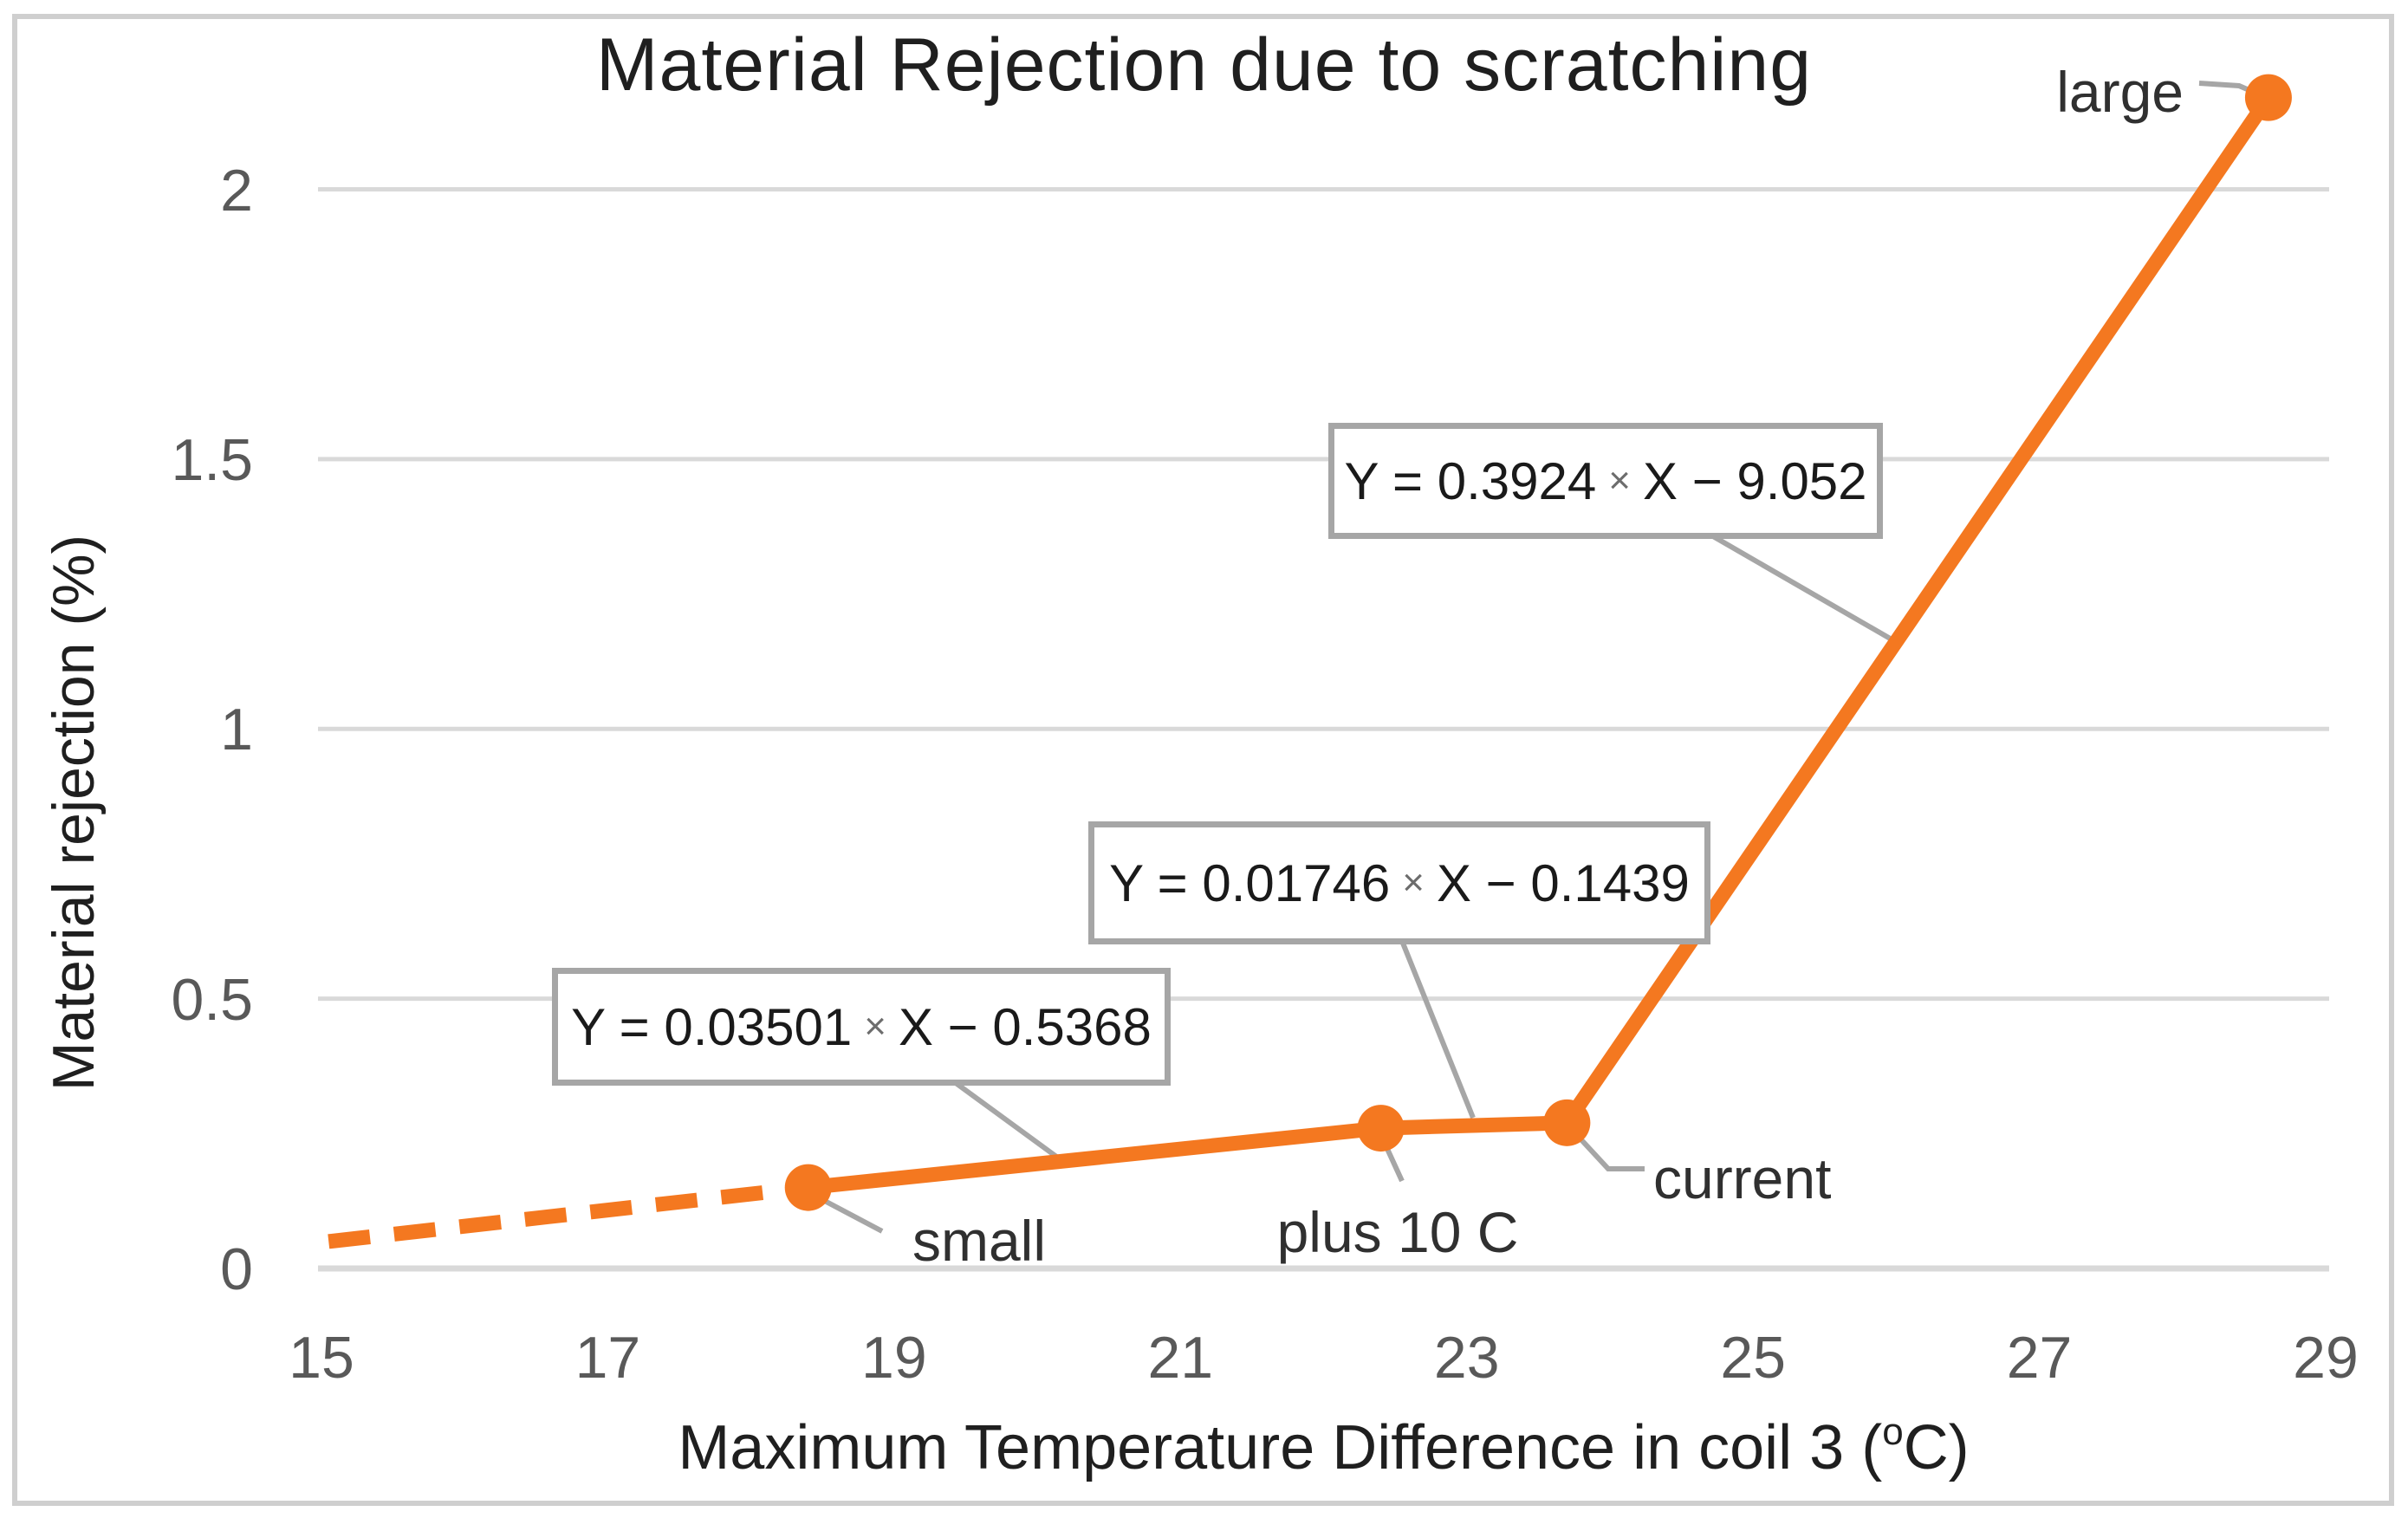 Image resolution: width=2408 pixels, height=1518 pixels. Describe the element at coordinates (1399, 882) in the screenshot. I see `equation-callout-2: Y = 0.01746 × X − 0.1439` at that location.